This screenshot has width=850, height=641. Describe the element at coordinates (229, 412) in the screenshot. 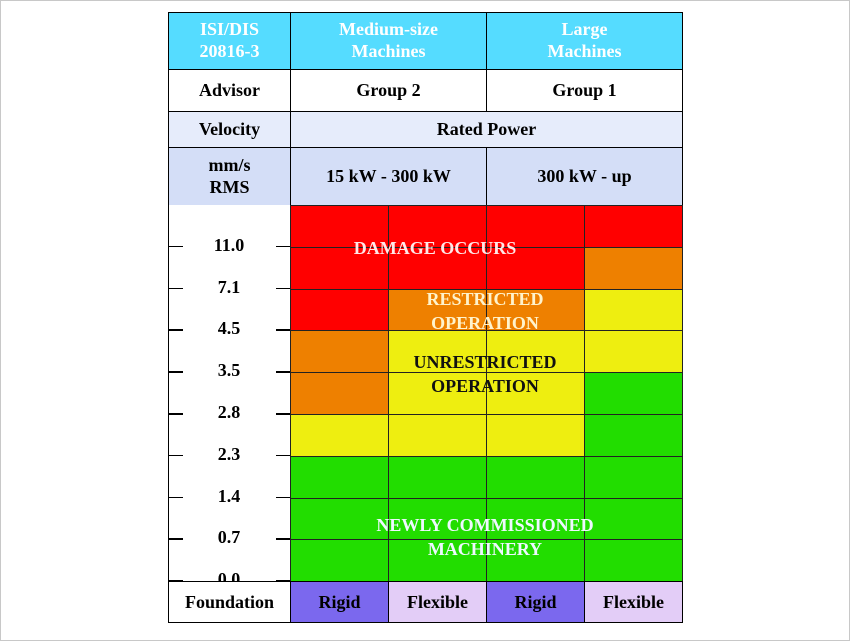

I see `scale-label: 2.8` at that location.